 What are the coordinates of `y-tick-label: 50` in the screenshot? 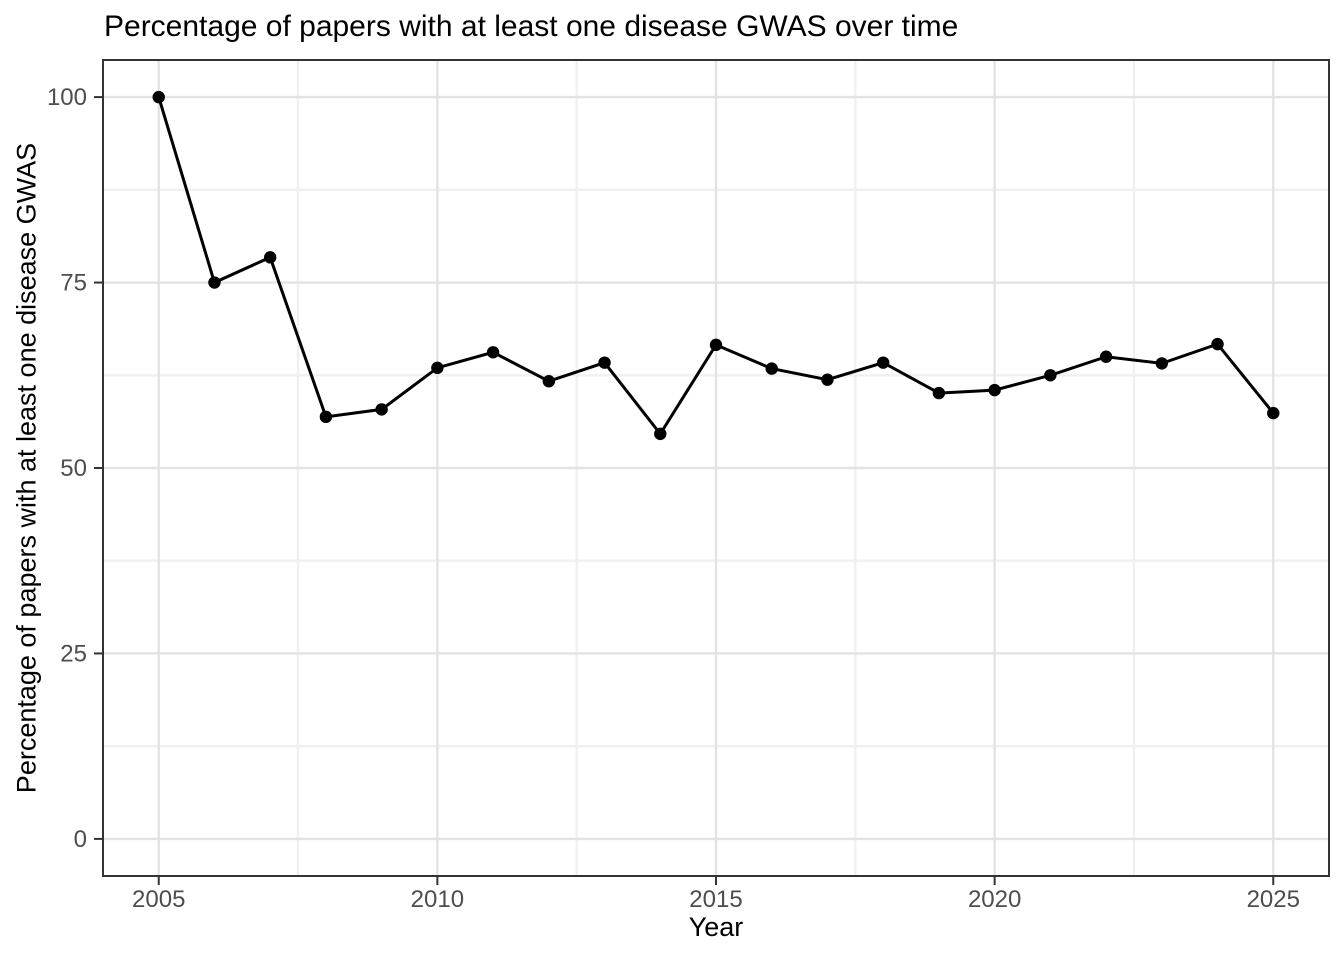 It's located at (73, 468).